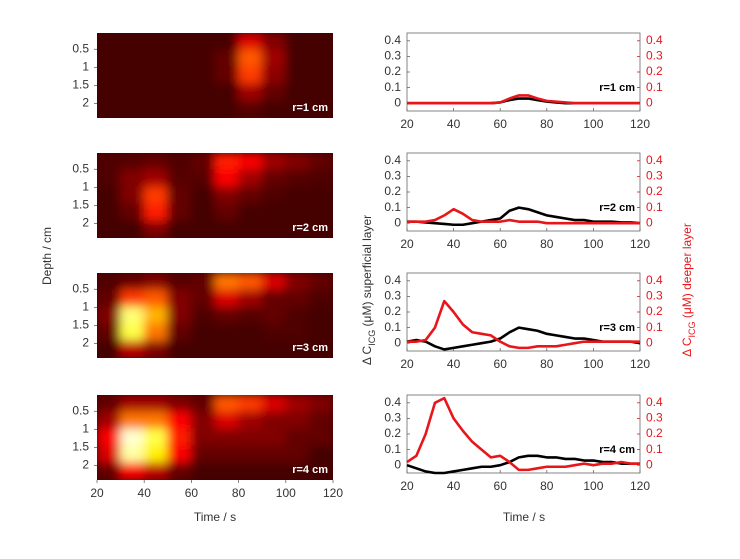 The height and width of the screenshot is (559, 740). I want to click on y2-axis-label: Δ CICG (μM) deeper layer, so click(688, 290).